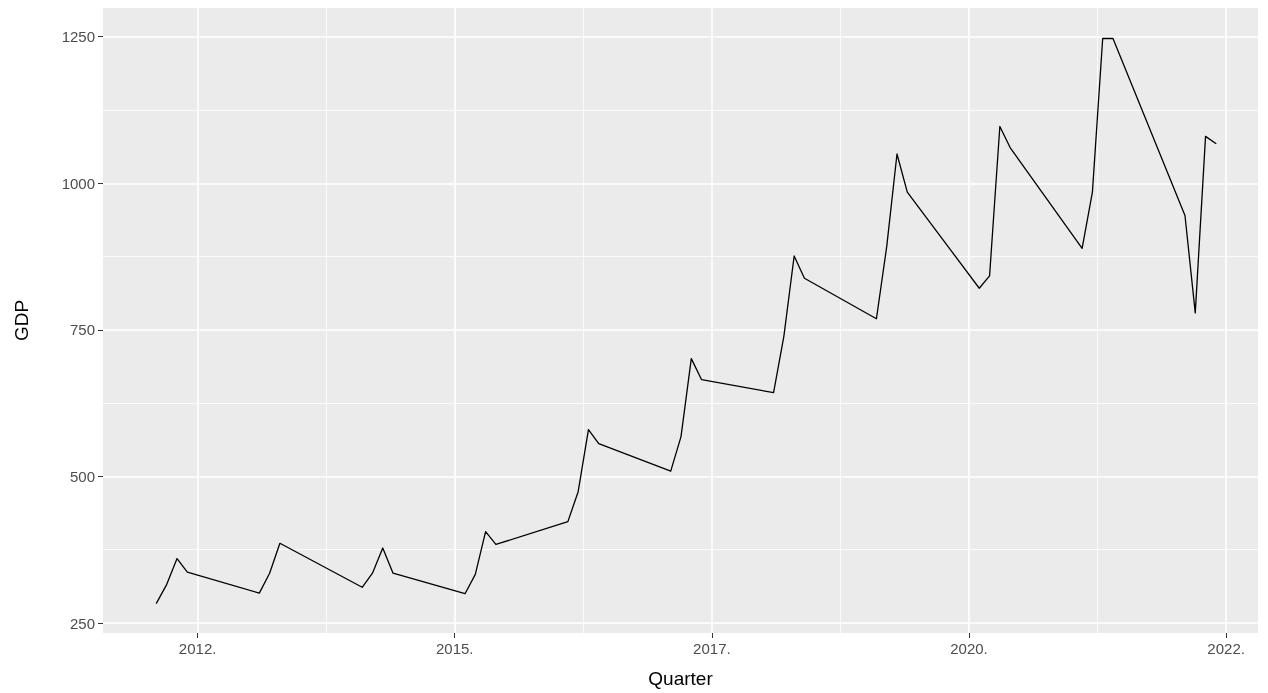  I want to click on x-axis-title: Quarter, so click(681, 678).